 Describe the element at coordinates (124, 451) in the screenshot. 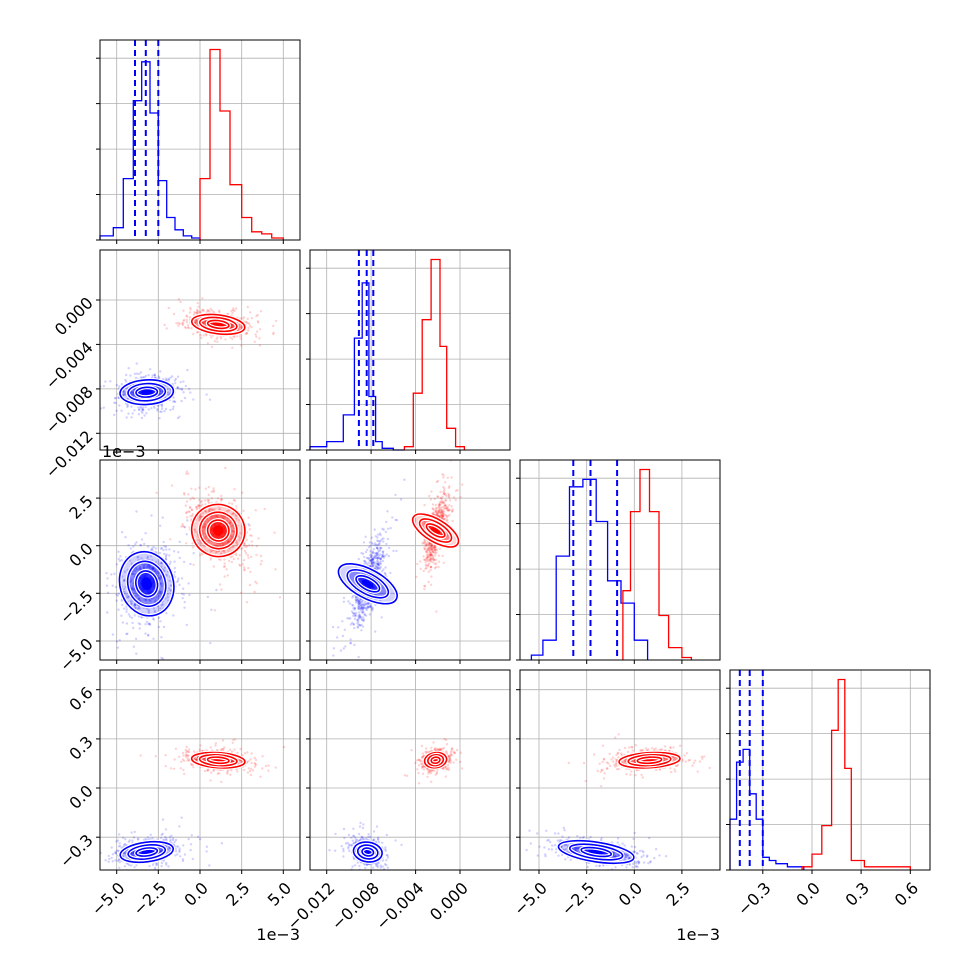

I see `y-offset-label: 1e−3` at that location.